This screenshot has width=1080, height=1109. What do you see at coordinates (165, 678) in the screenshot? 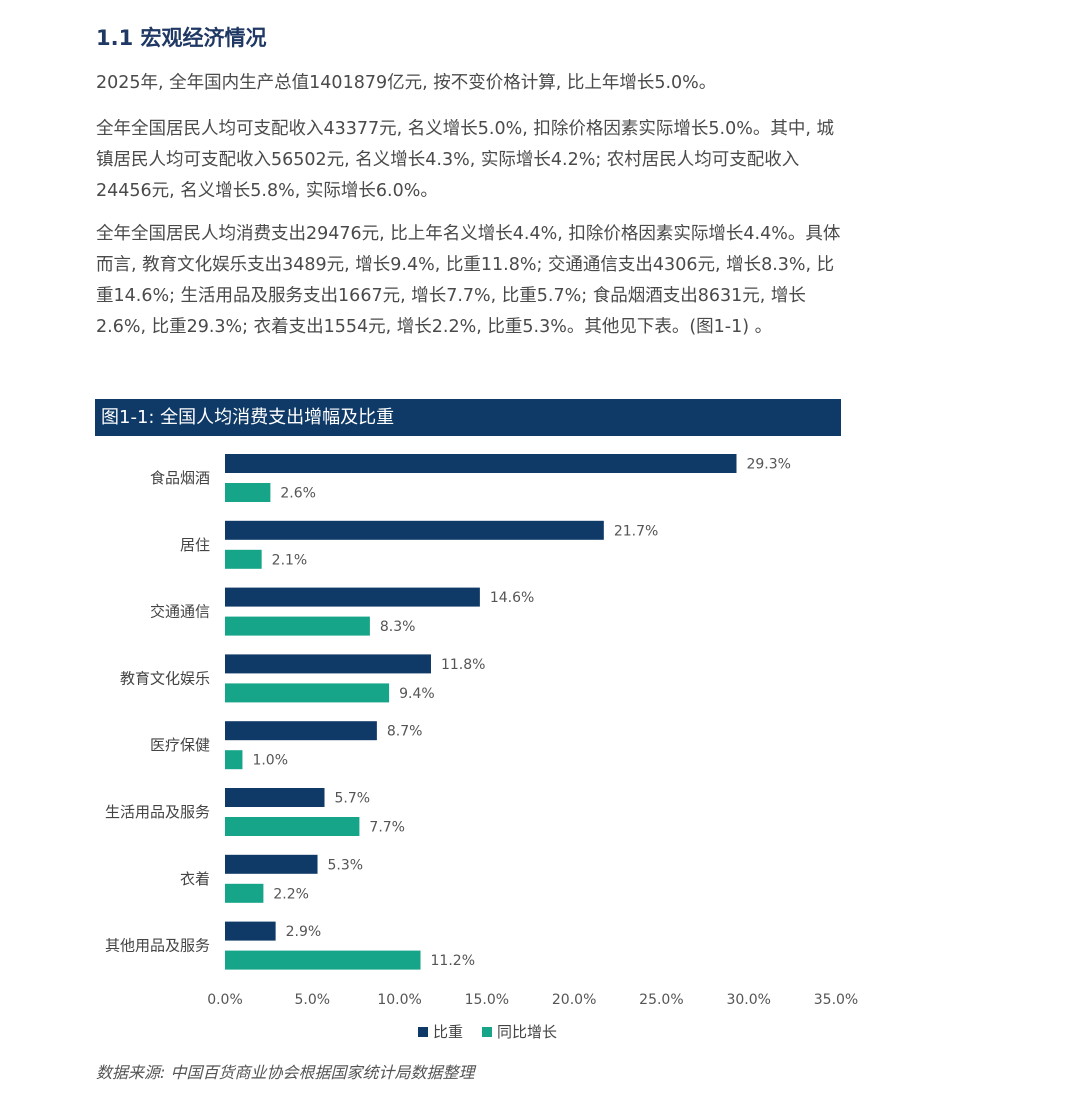
I see `category-label: 教育文化娱乐` at bounding box center [165, 678].